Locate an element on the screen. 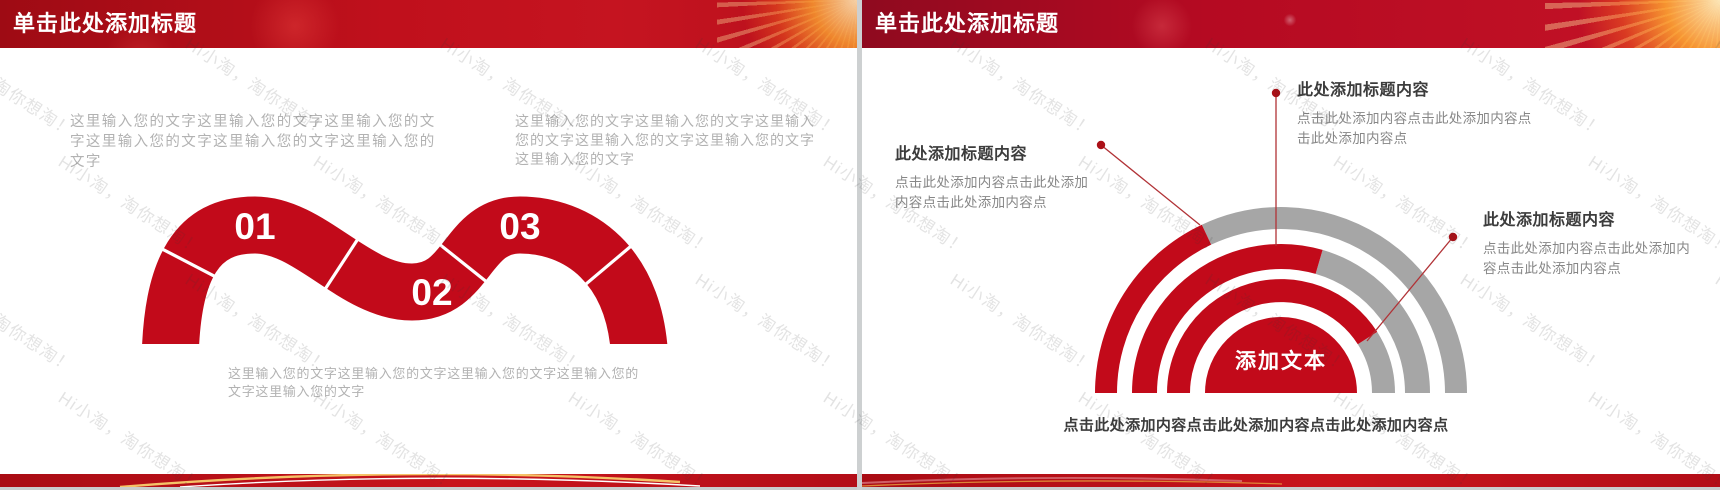 The image size is (1720, 490). semicircle-gauge-chart: 添加文本 is located at coordinates (1281, 241).